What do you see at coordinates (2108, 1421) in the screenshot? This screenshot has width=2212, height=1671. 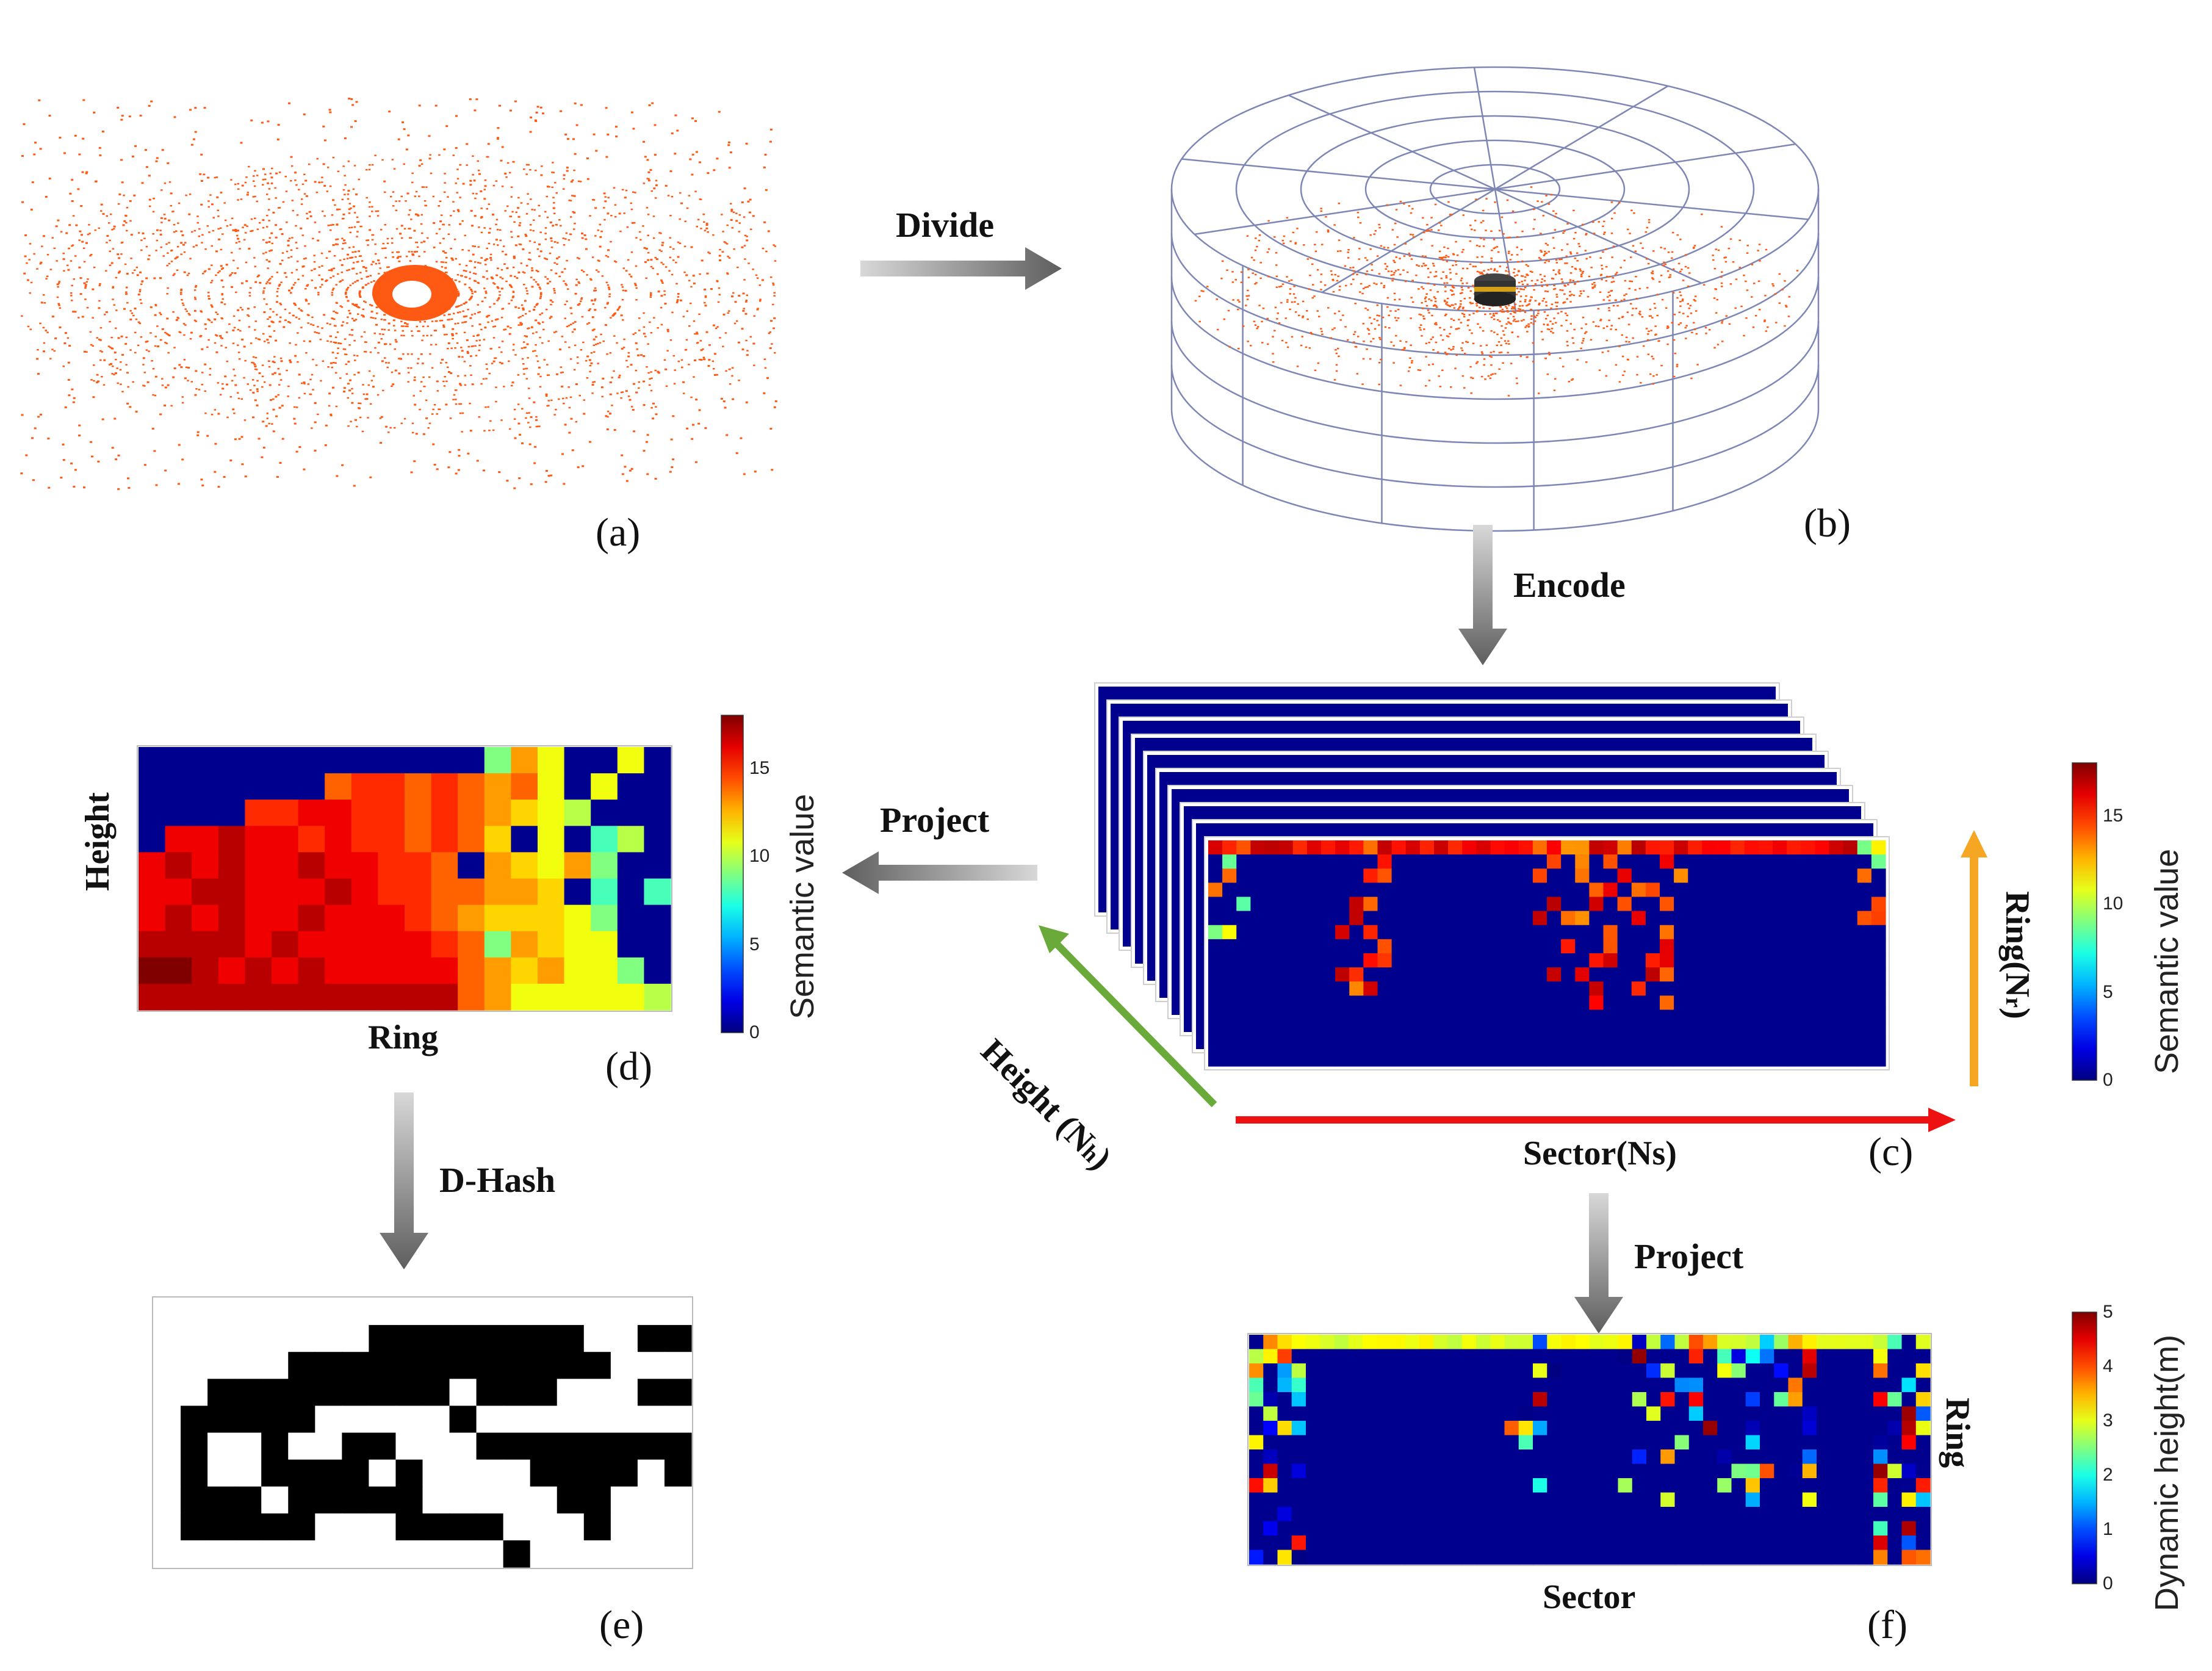 I see `colorbar-tick: 3` at bounding box center [2108, 1421].